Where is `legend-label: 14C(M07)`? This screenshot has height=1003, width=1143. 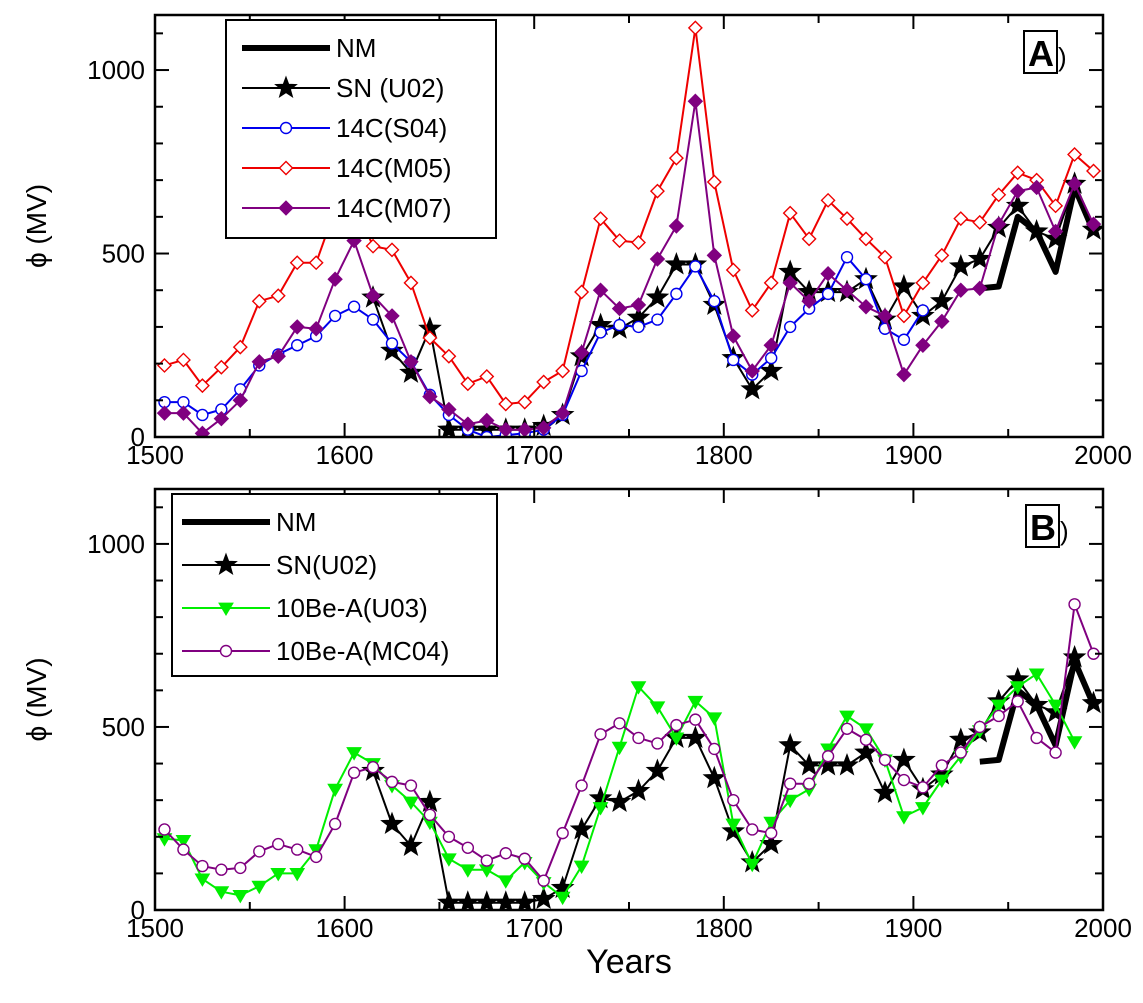
legend-label: 14C(M07) is located at coordinates (394, 208).